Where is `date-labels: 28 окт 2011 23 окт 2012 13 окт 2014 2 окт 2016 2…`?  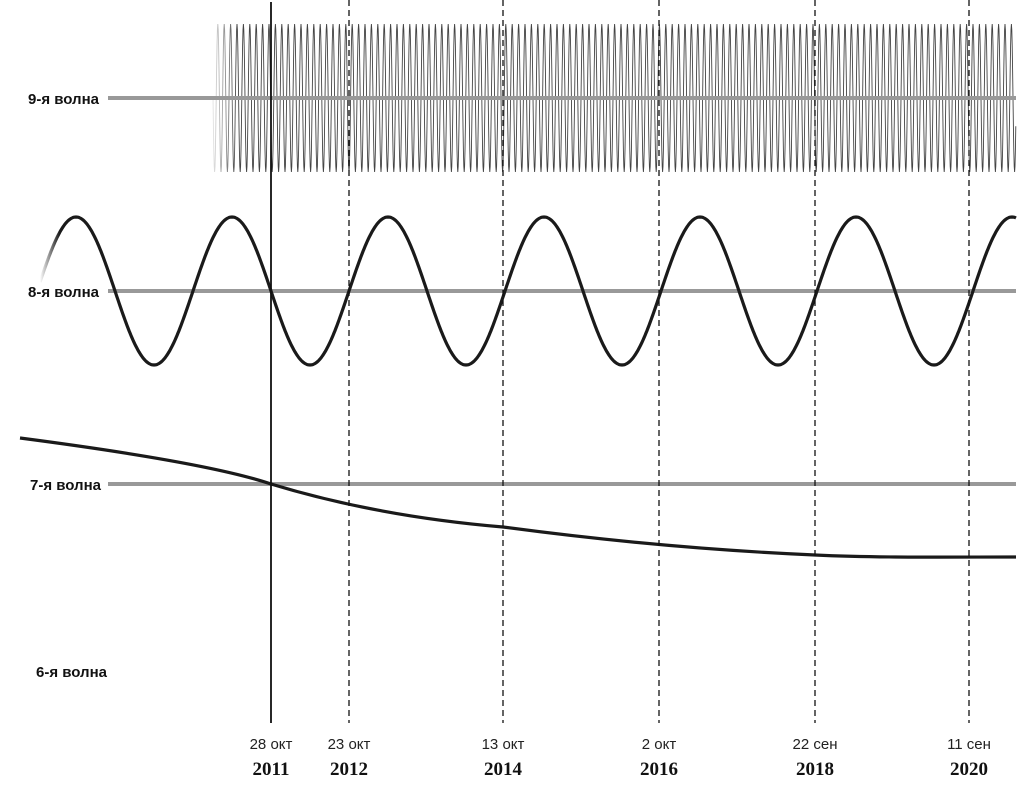
date-labels: 28 окт 2011 23 окт 2012 13 окт 2014 2 окт 2016 2… is located at coordinates (620, 758).